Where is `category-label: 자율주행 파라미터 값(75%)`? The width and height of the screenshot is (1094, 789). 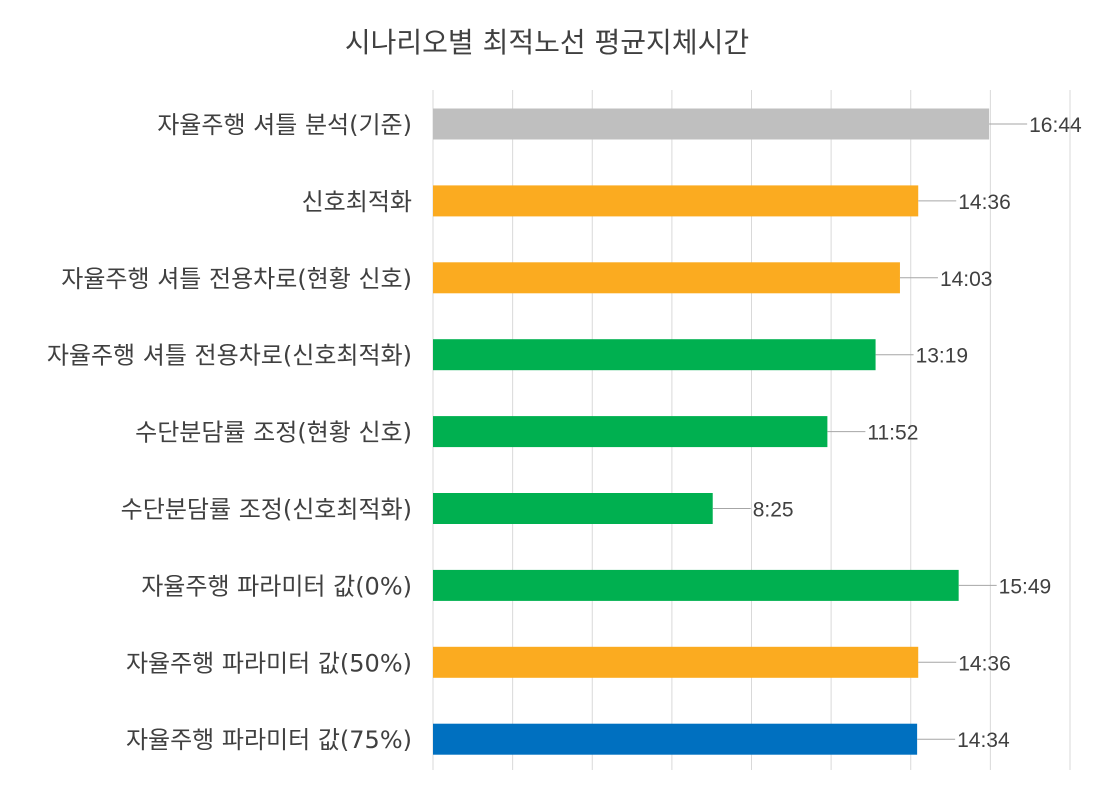 category-label: 자율주행 파라미터 값(75%) is located at coordinates (269, 740).